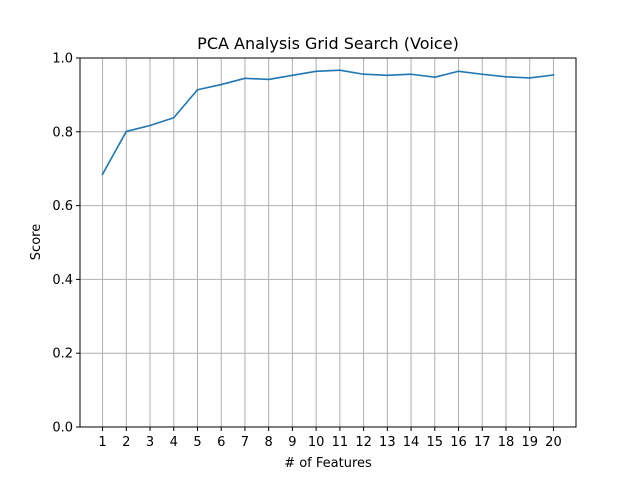  I want to click on y-tick-label: 0.6, so click(62, 206).